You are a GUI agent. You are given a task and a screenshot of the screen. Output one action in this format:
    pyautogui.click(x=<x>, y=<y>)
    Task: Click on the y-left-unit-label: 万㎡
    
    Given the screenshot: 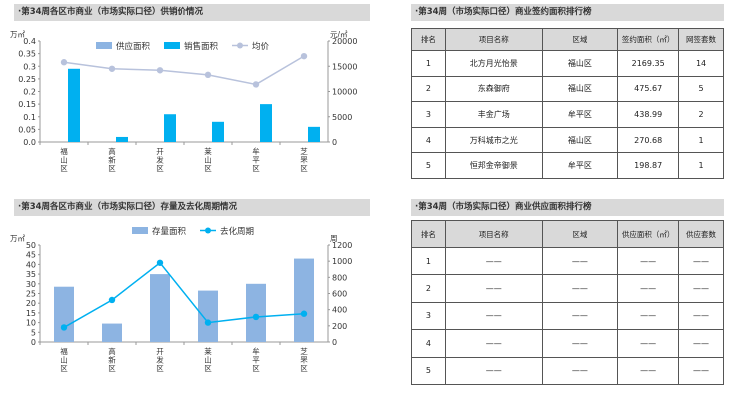 What is the action you would take?
    pyautogui.click(x=17, y=34)
    